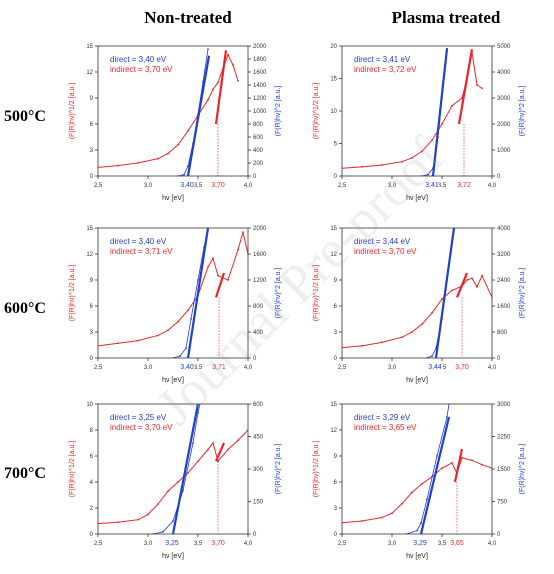  I want to click on direct-series-line, so click(440, 293).